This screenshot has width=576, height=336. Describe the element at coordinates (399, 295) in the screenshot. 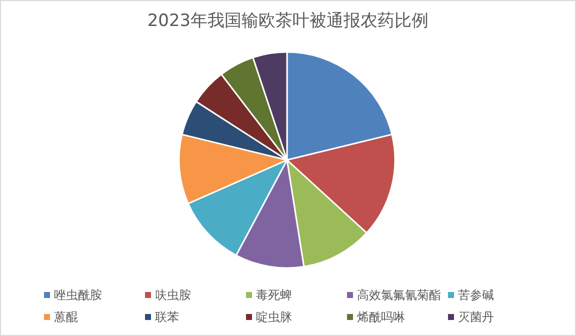

I see `legend-label: 高效氯氟氰菊酯` at that location.